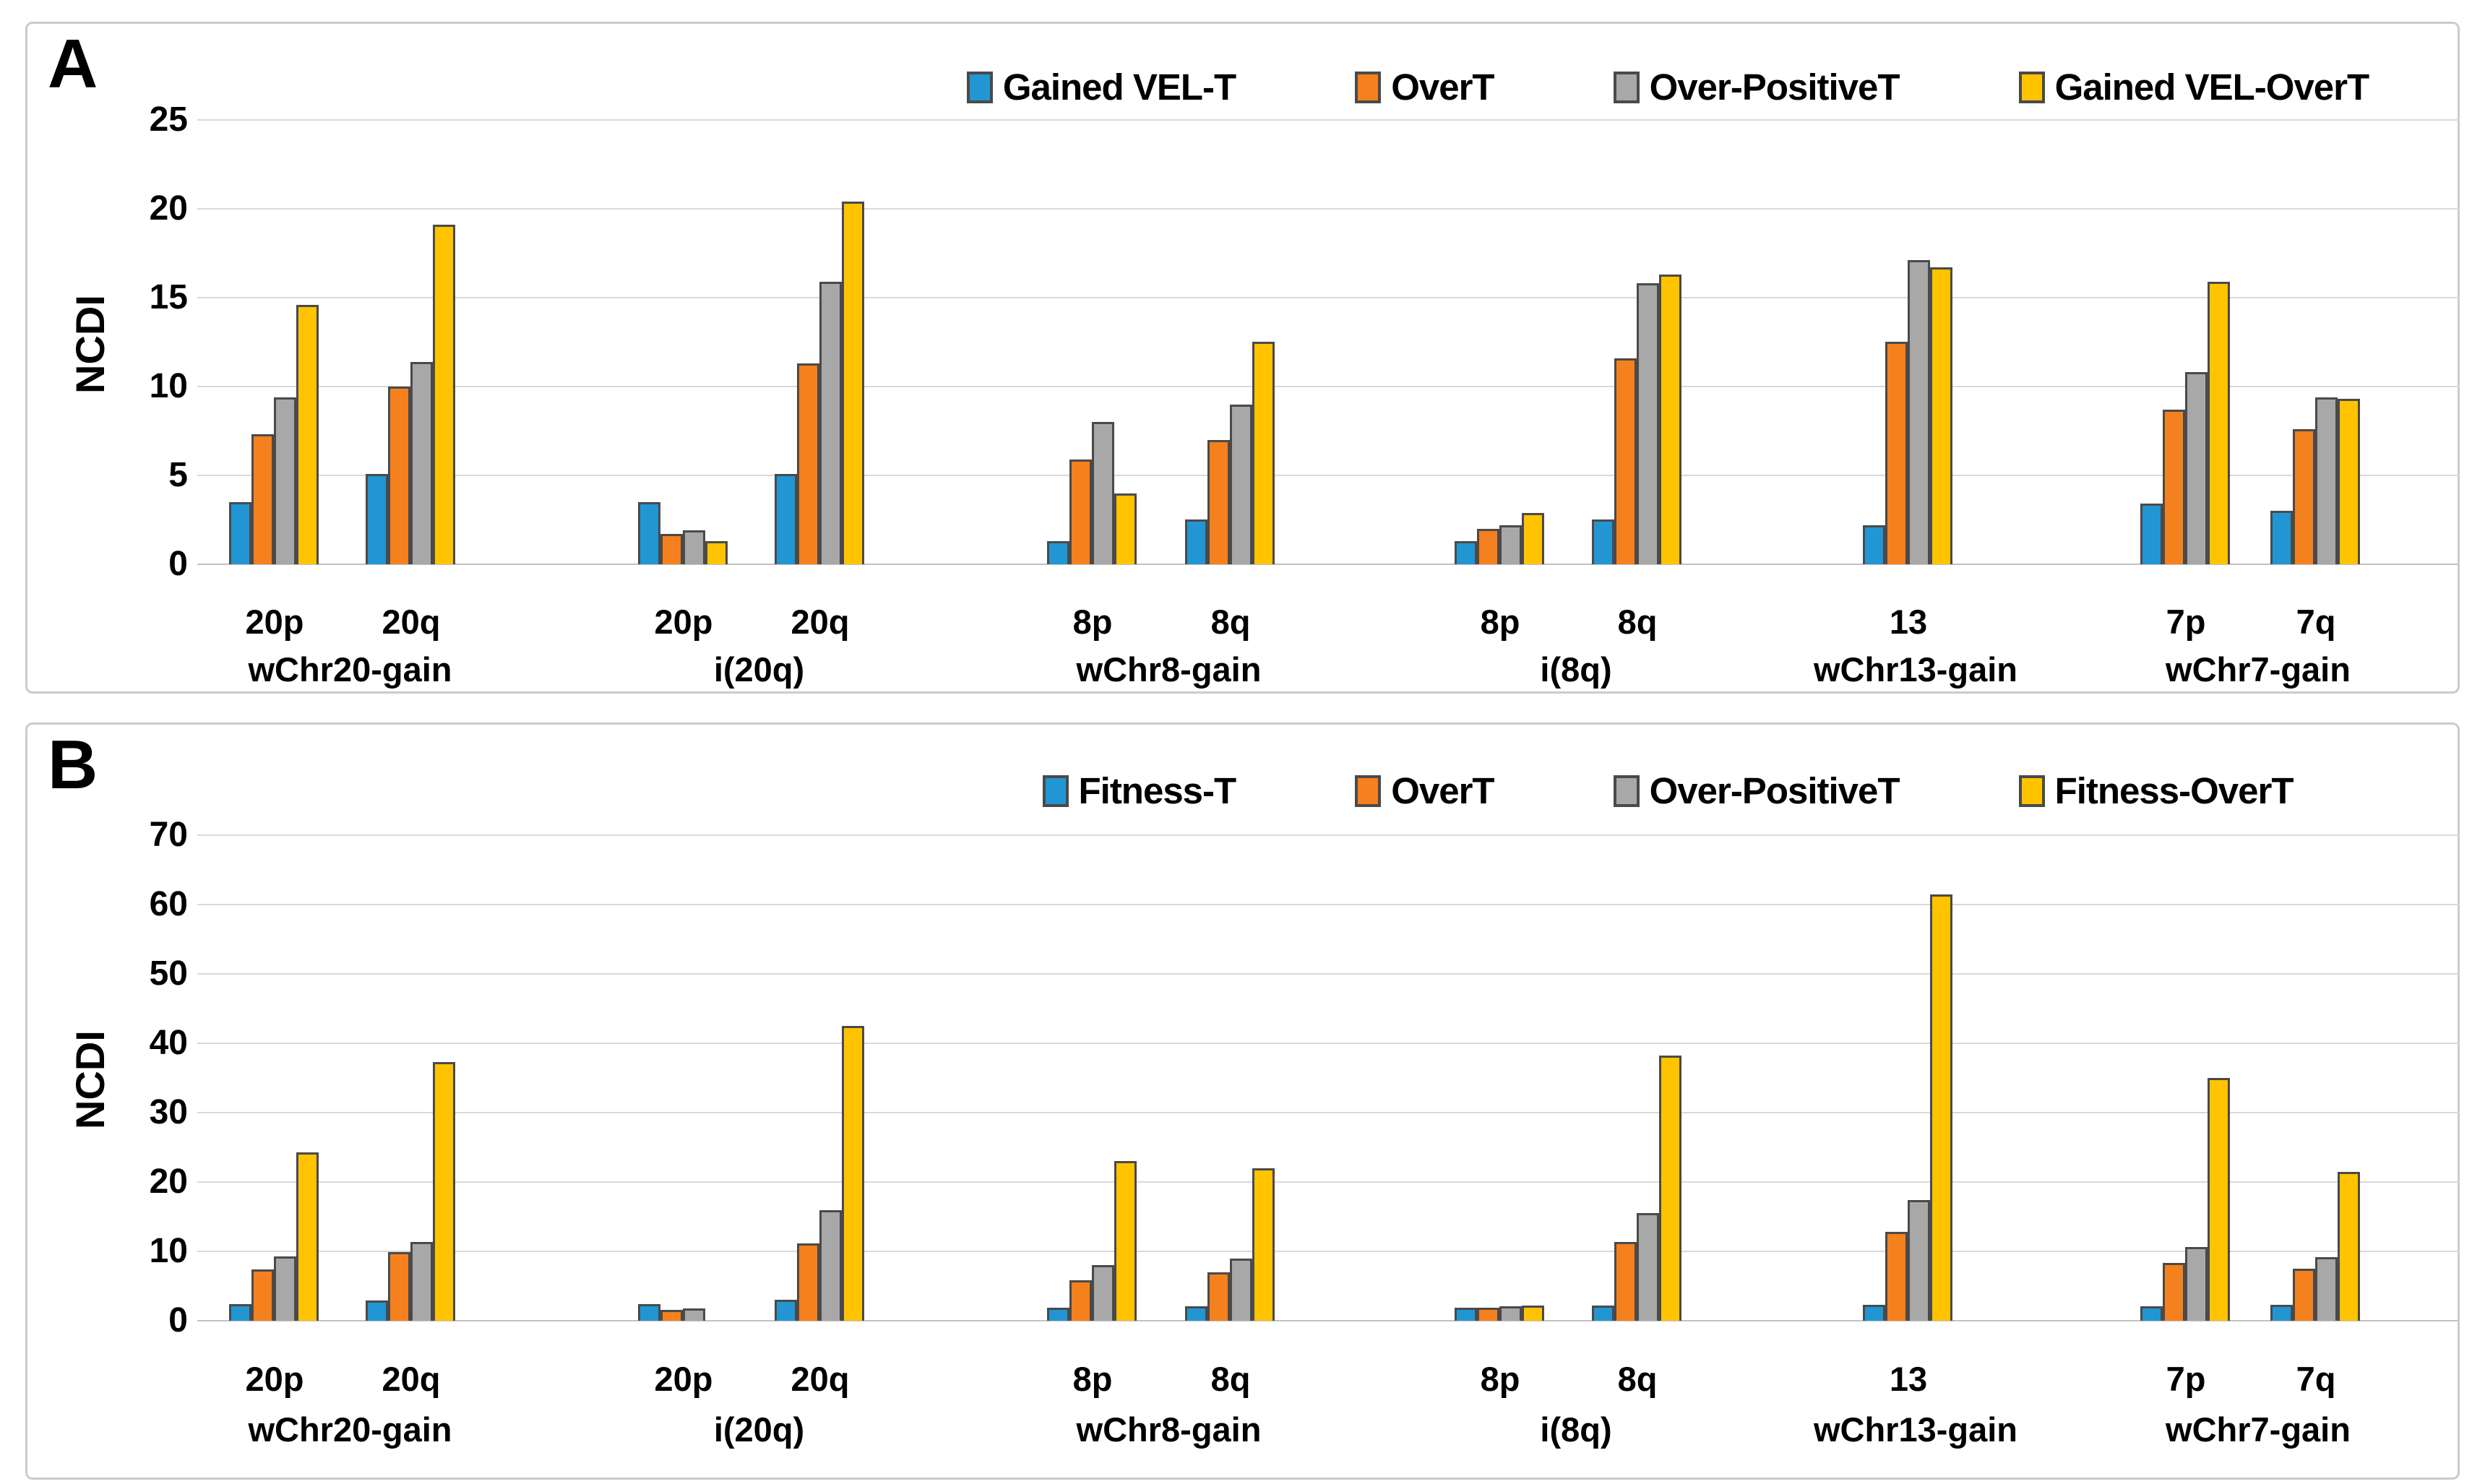 This screenshot has height=1484, width=2485. Describe the element at coordinates (168, 904) in the screenshot. I see `y-tick-label: 60` at that location.